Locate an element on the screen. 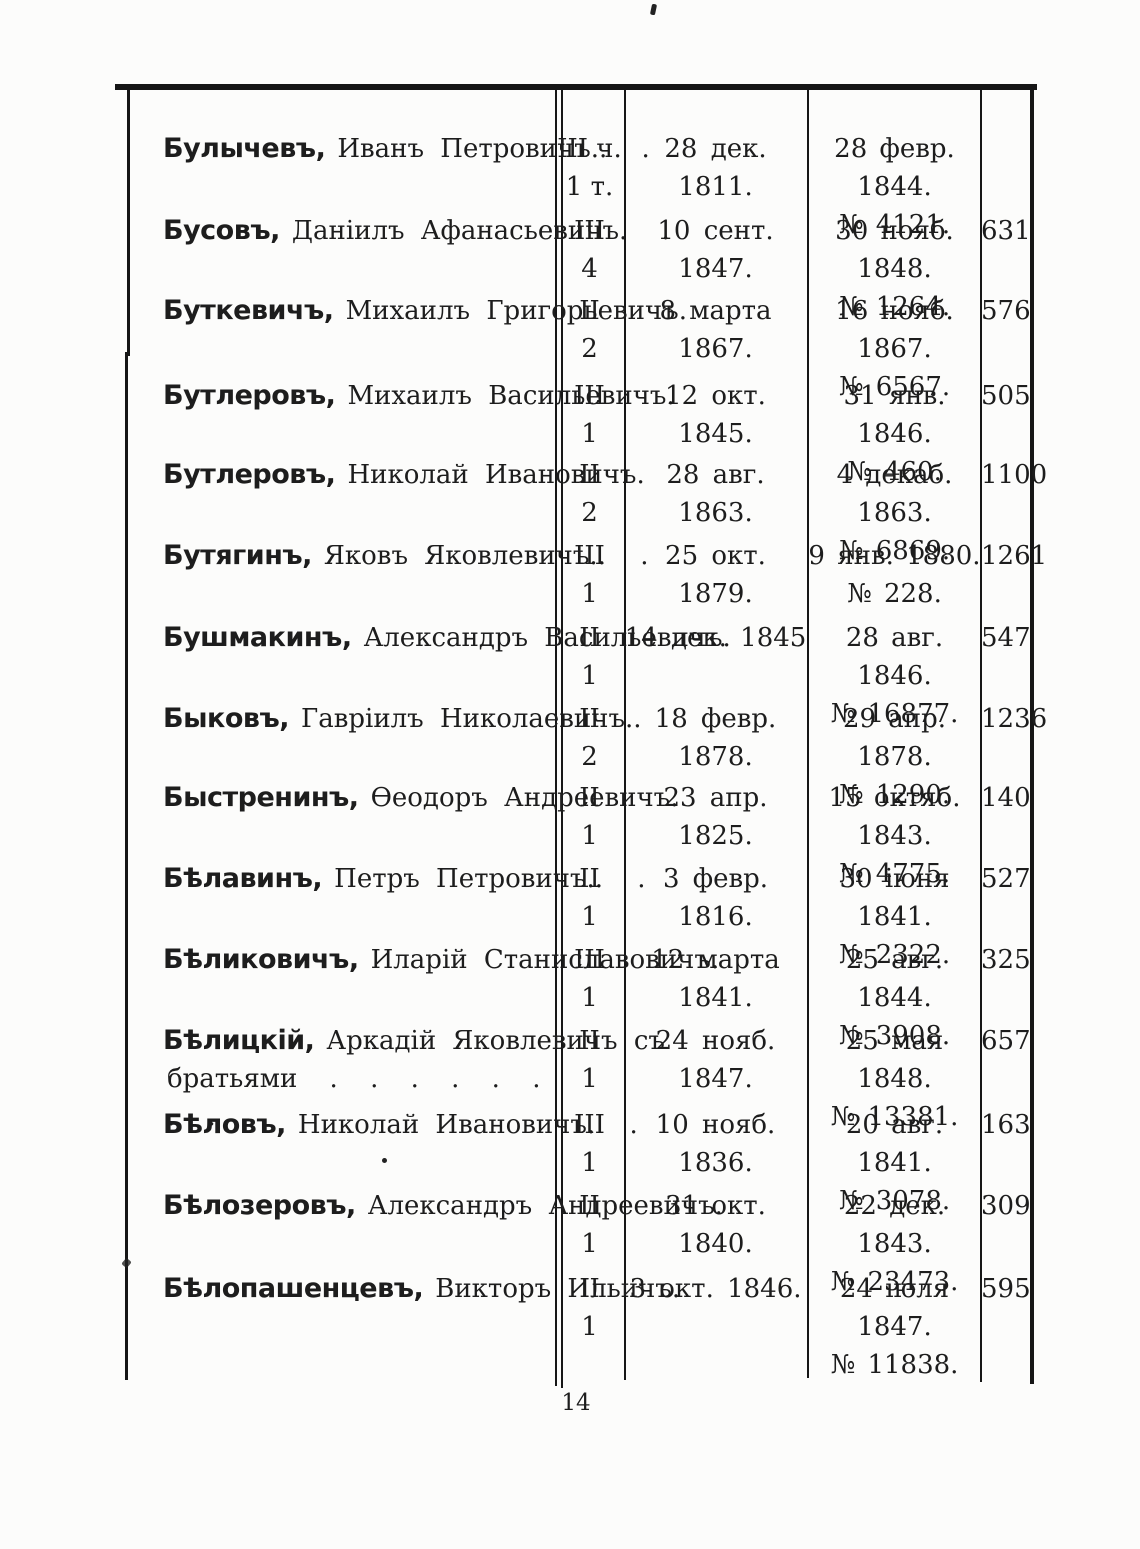 This screenshot has height=1549, width=1140. part-roman: II is located at coordinates (589, 1206).